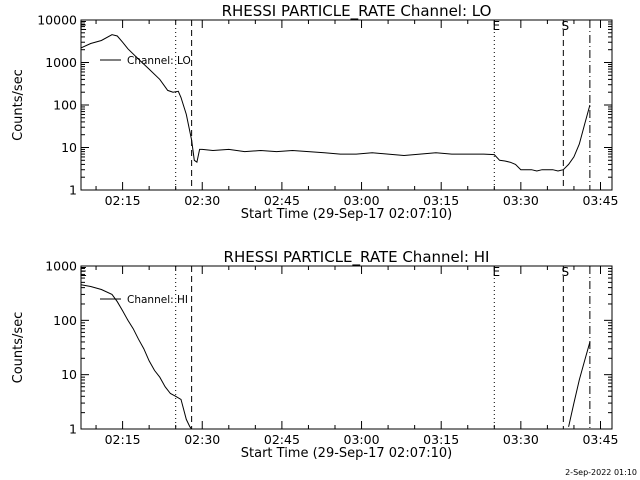 Image resolution: width=640 pixels, height=480 pixels. What do you see at coordinates (357, 11) in the screenshot?
I see `chart-title: RHESSI PARTICLE_RATE Channel: LO` at bounding box center [357, 11].